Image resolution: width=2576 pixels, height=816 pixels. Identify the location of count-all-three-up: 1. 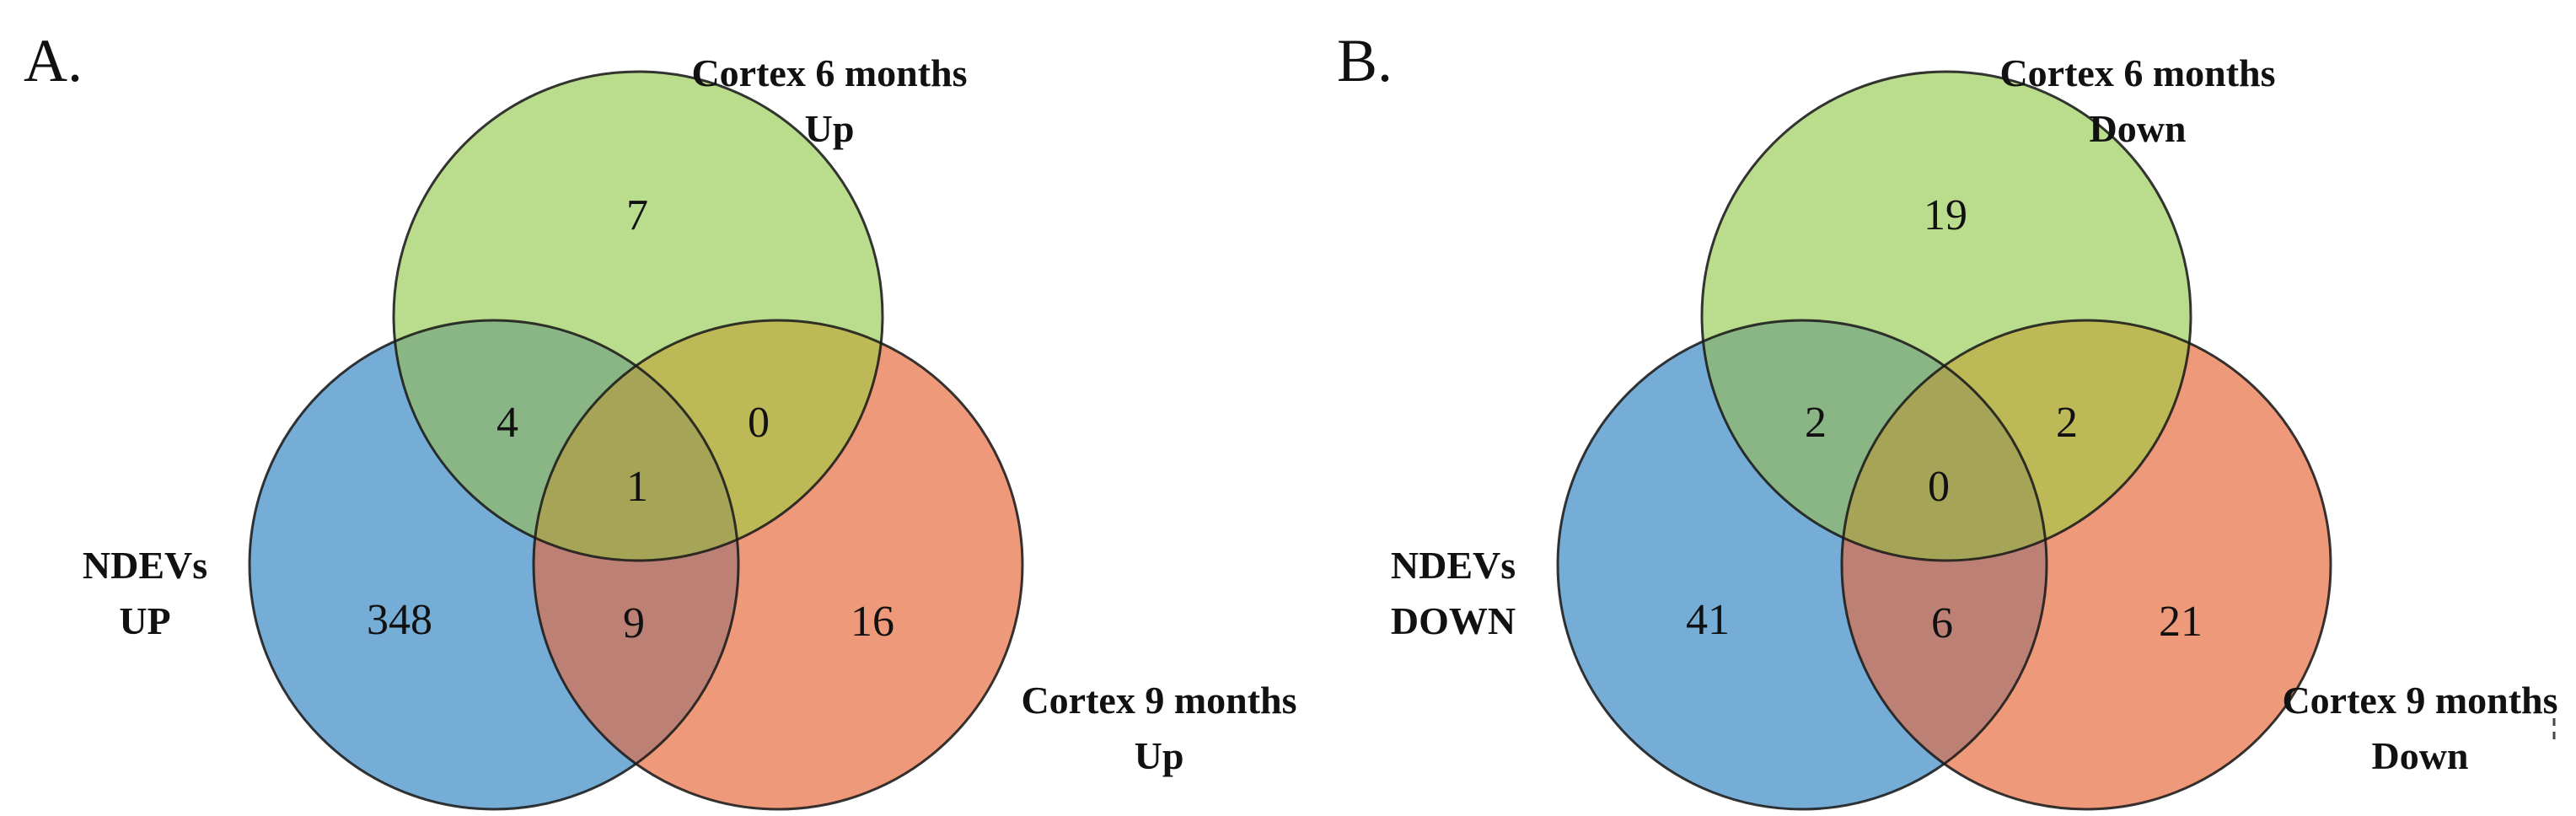
(637, 487).